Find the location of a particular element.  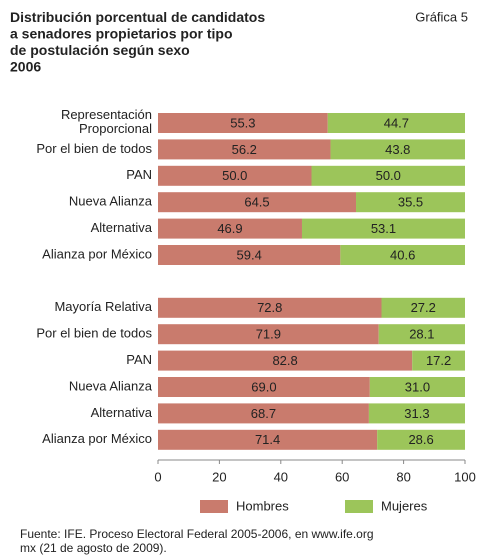

value-label: 53.1 is located at coordinates (383, 228).